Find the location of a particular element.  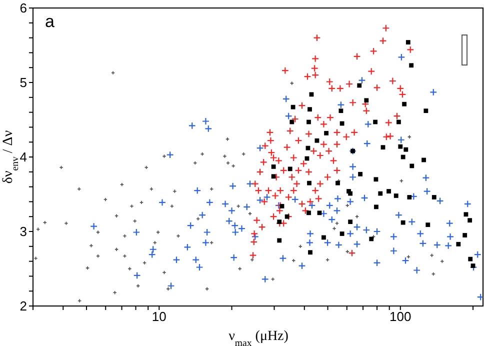

y-tick-label: 2 is located at coordinates (23, 306).